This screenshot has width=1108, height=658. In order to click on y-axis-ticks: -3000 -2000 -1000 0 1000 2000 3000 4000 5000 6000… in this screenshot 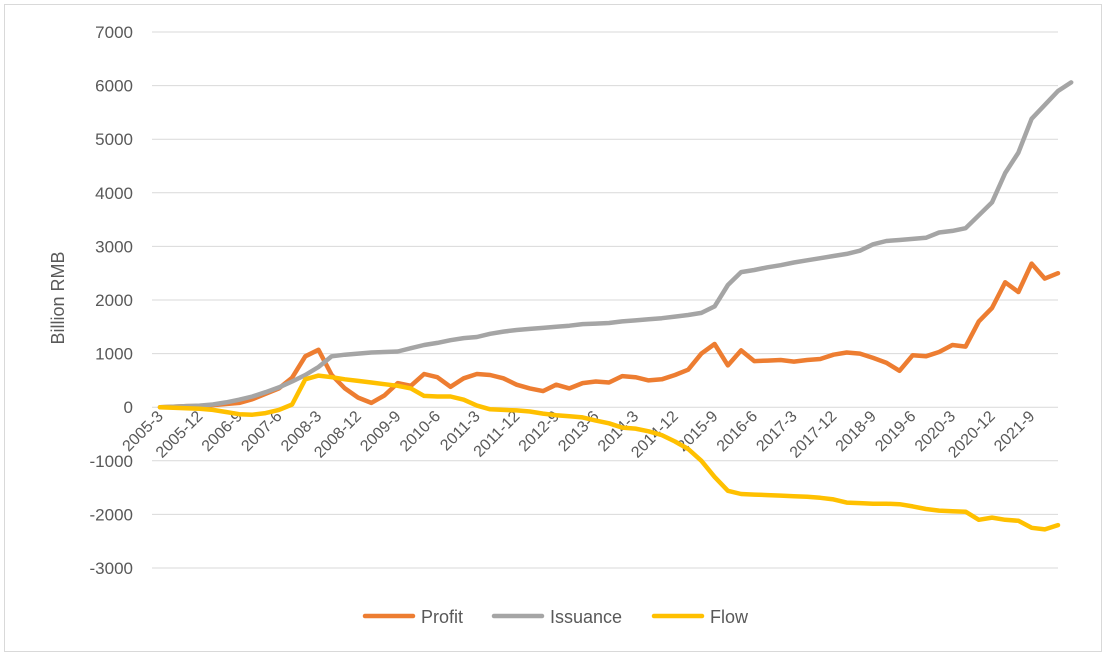, I will do `click(111, 300)`.